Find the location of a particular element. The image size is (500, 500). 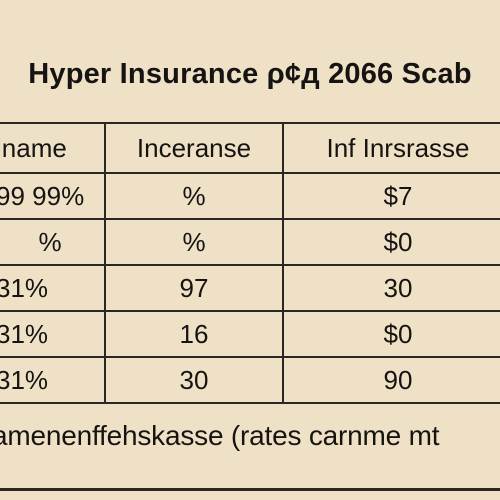

bottom-divider is located at coordinates (250, 489).